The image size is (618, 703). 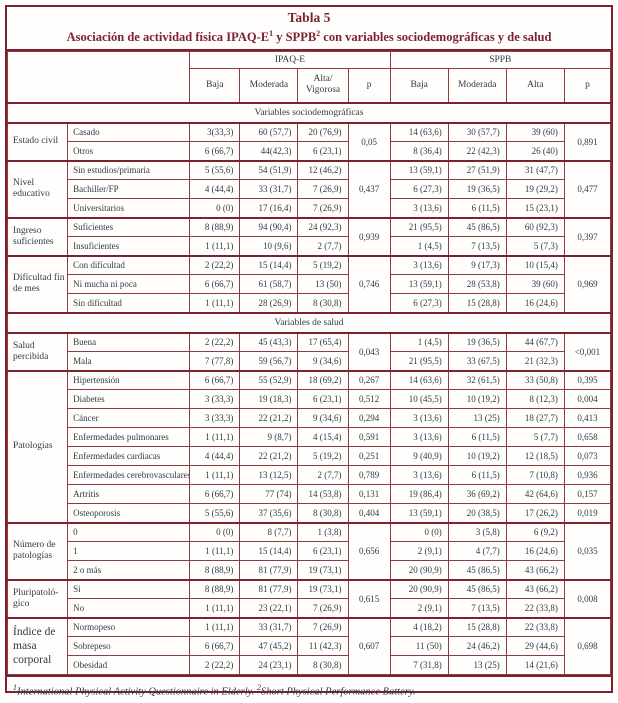 What do you see at coordinates (369, 141) in the screenshot?
I see `p-value-ipaq: 0,05` at bounding box center [369, 141].